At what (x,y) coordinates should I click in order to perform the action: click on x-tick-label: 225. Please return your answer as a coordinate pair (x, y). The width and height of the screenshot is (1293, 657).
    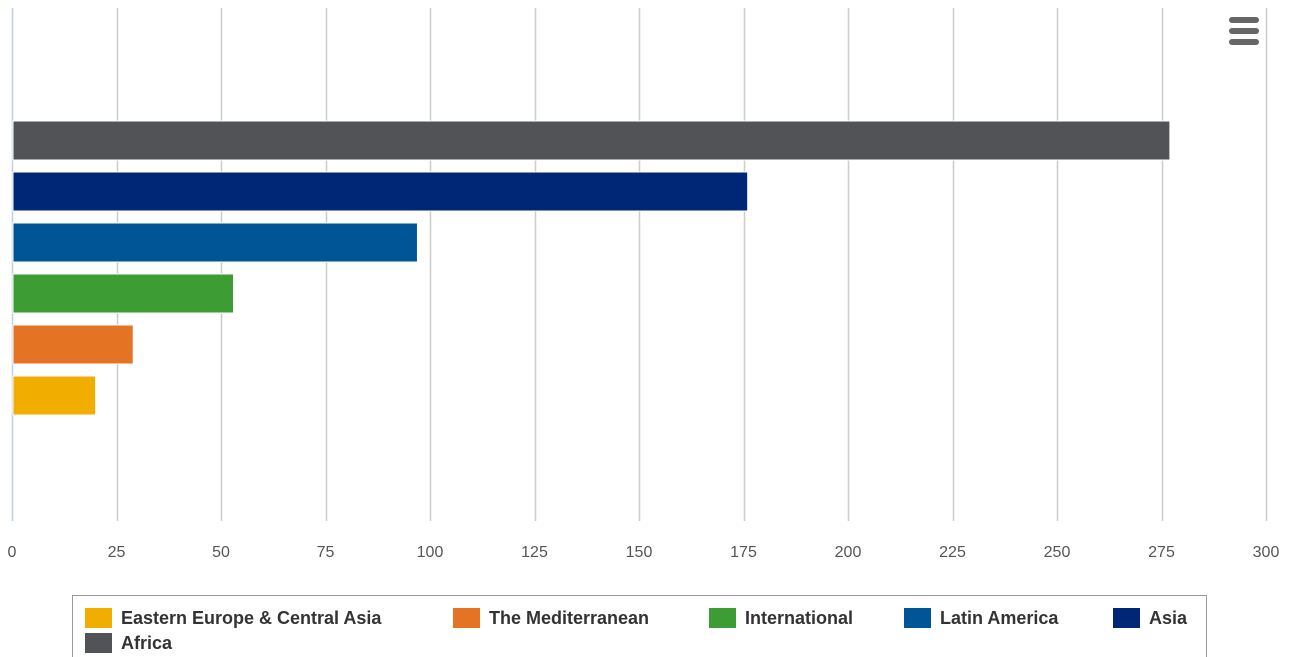
    Looking at the image, I should click on (952, 552).